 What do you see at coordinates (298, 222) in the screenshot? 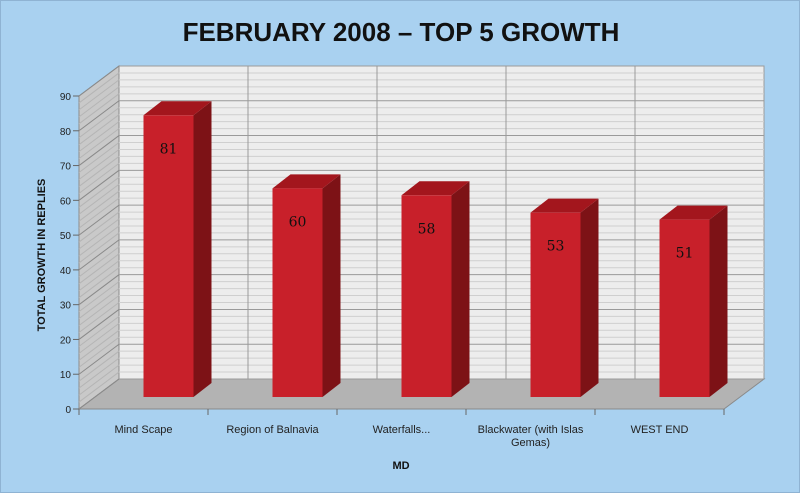
I see `data-label: 60` at bounding box center [298, 222].